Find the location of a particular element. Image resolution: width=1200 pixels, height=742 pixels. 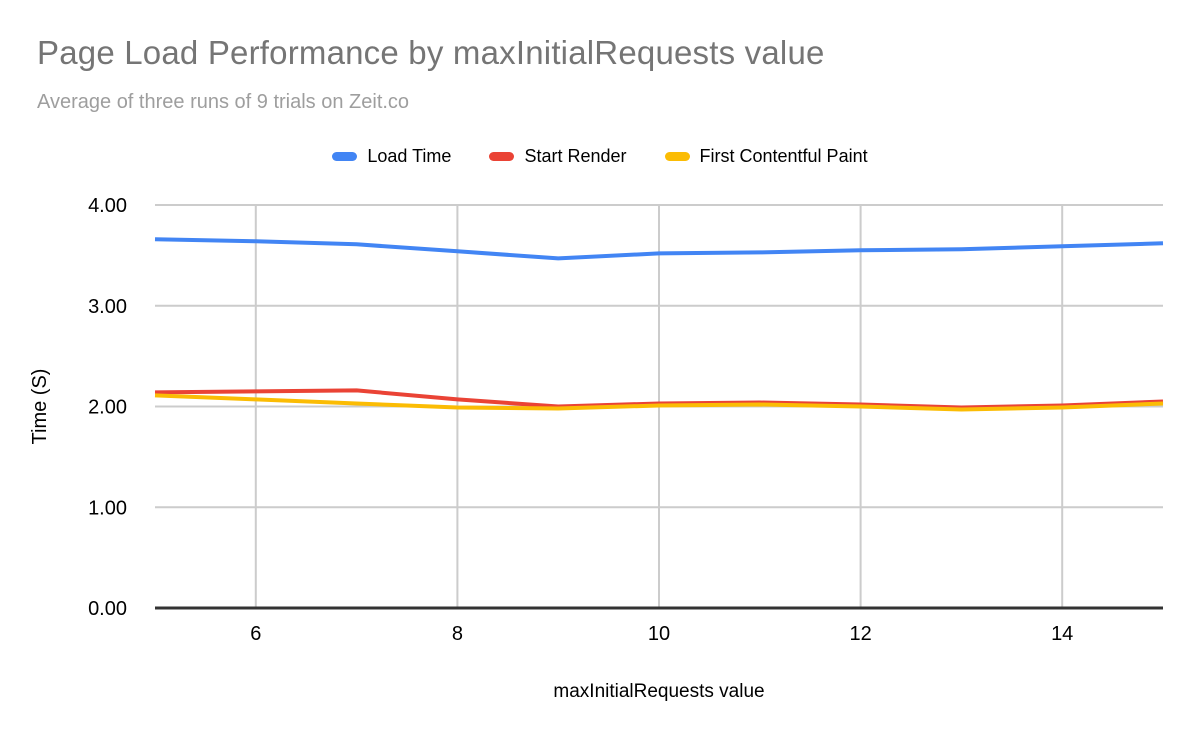

series-line-load-time is located at coordinates (659, 249).